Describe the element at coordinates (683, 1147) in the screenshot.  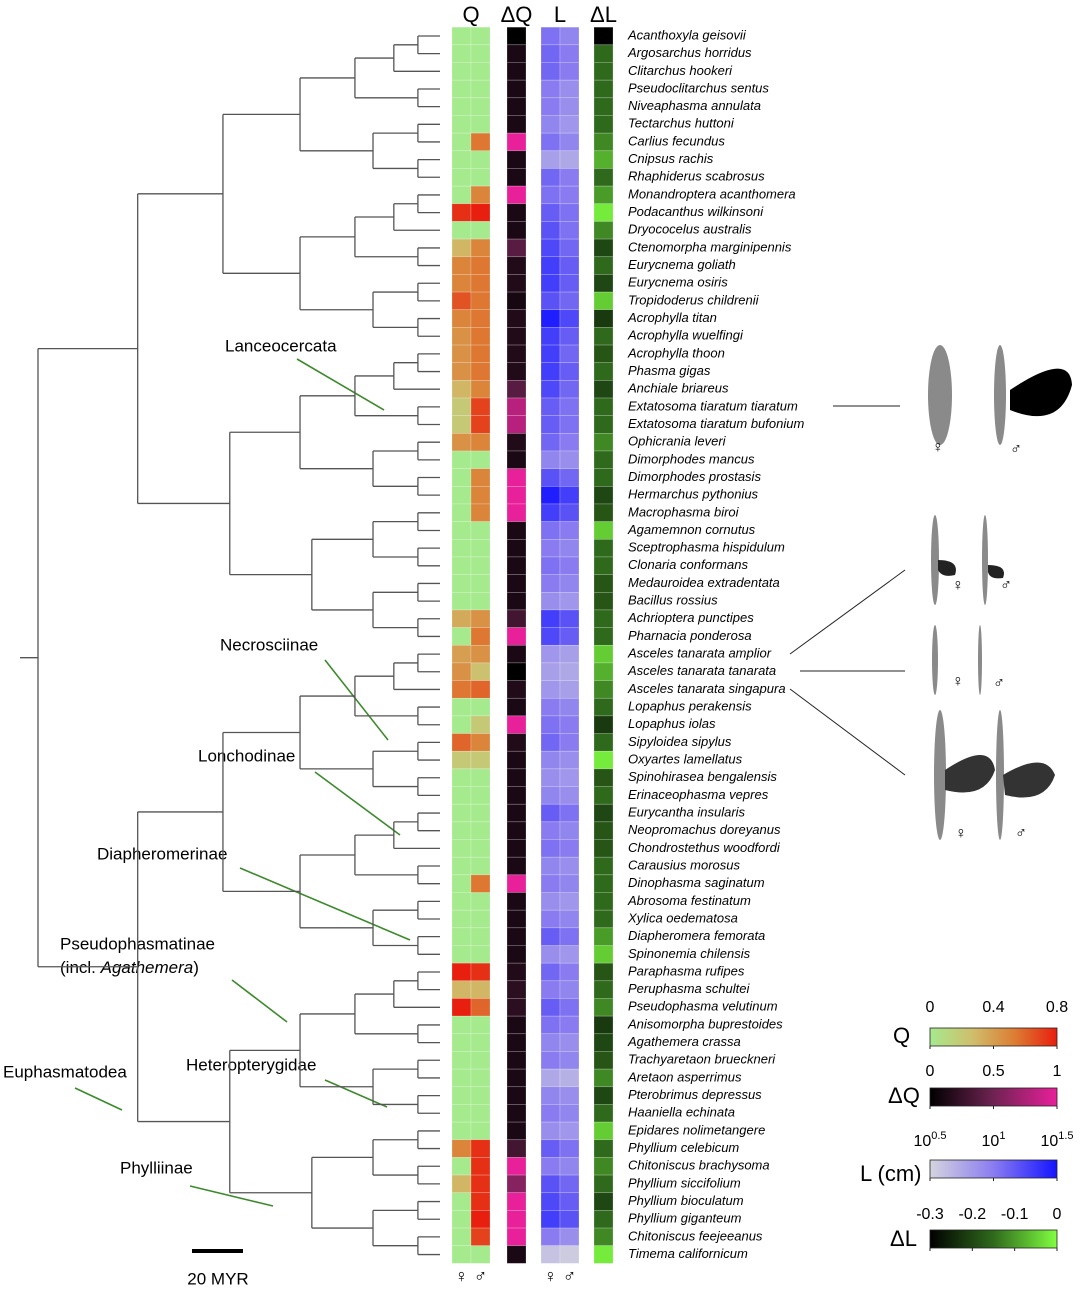
I see `species-label: Phyllium celebicum` at that location.